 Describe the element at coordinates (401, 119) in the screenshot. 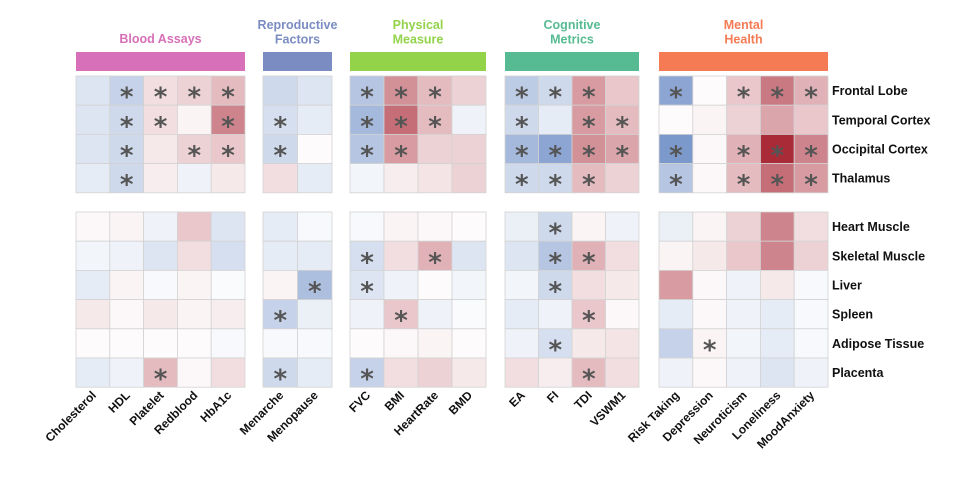

I see `heatmap-cell-temporal-cortex-bmi` at that location.